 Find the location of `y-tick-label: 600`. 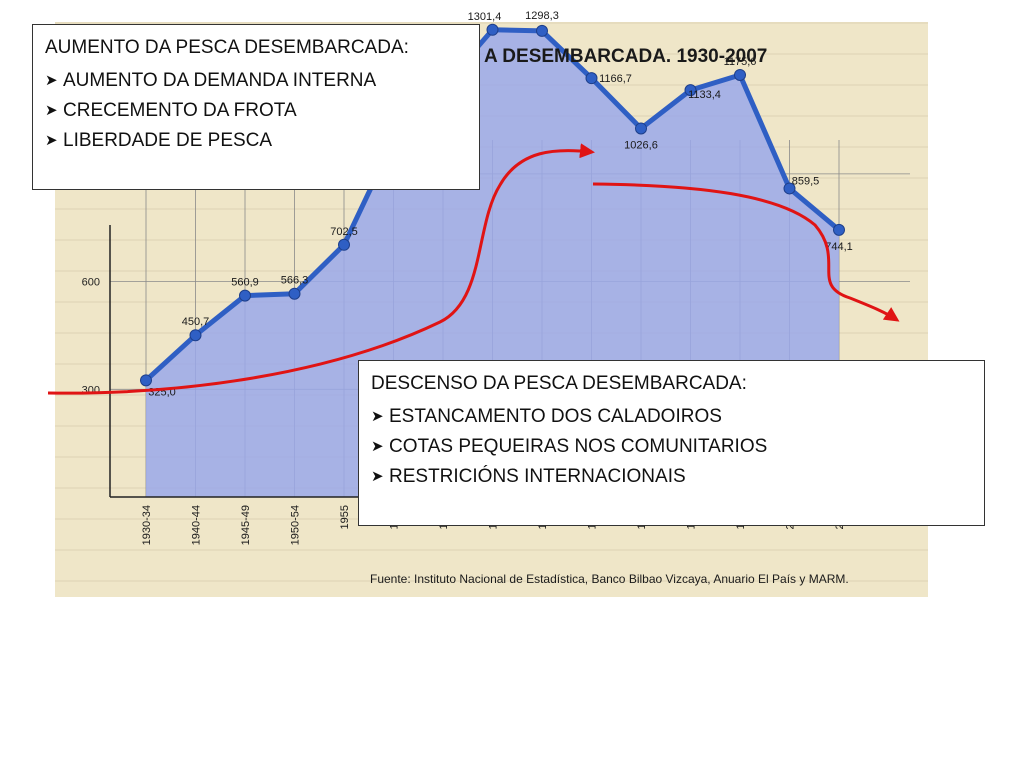

y-tick-label: 600 is located at coordinates (91, 283).